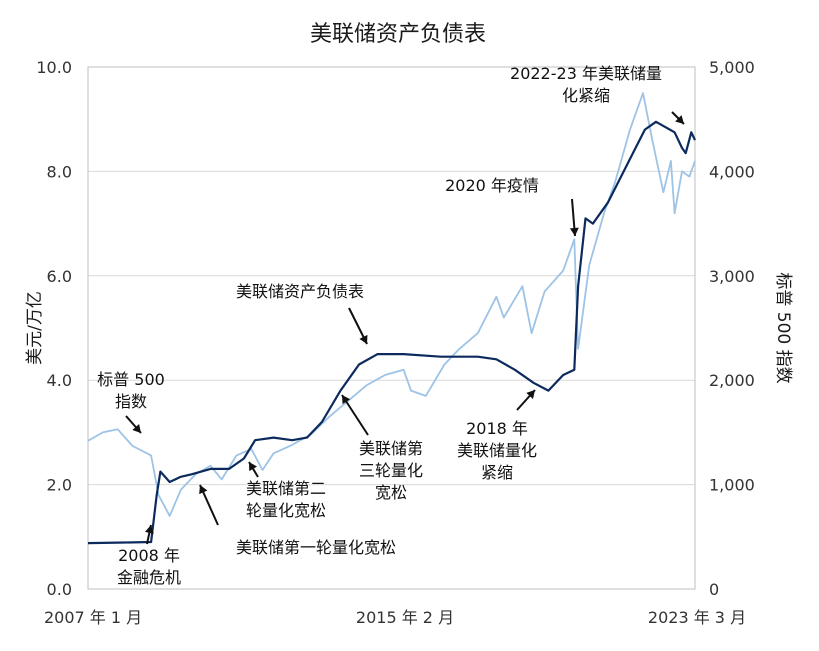 The image size is (819, 651). What do you see at coordinates (398, 34) in the screenshot?
I see `chart-title: 美联储资产负债表` at bounding box center [398, 34].